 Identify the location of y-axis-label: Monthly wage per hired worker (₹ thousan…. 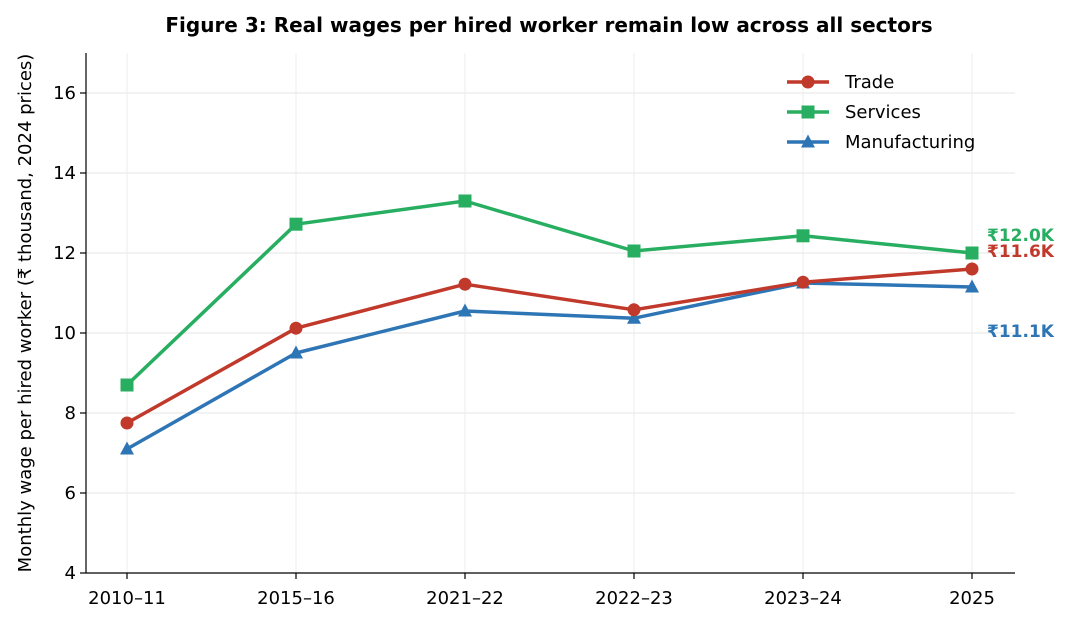
(25, 313).